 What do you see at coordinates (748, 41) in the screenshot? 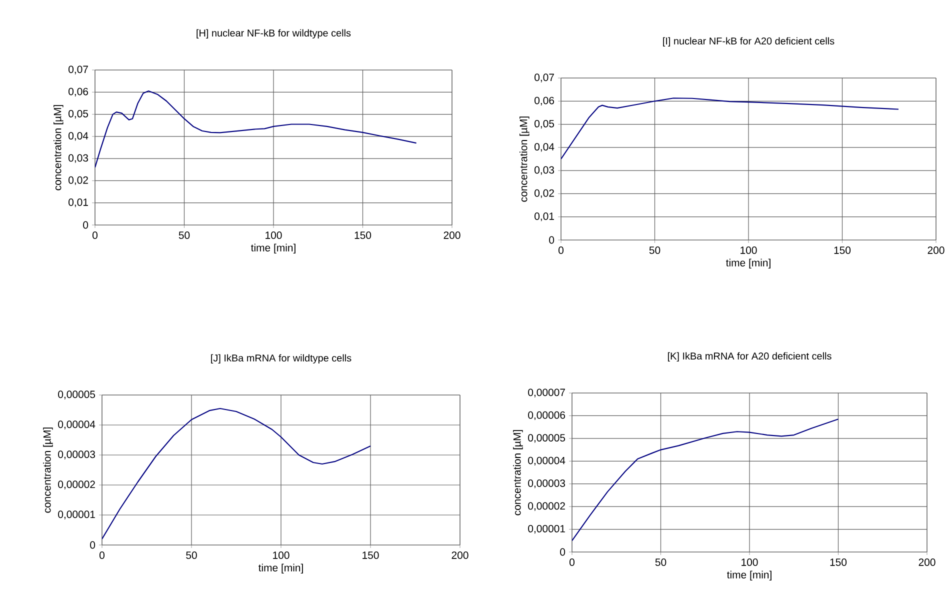
I see `chart-title: [I] nuclear NF-kB for A20 deficient cells` at bounding box center [748, 41].